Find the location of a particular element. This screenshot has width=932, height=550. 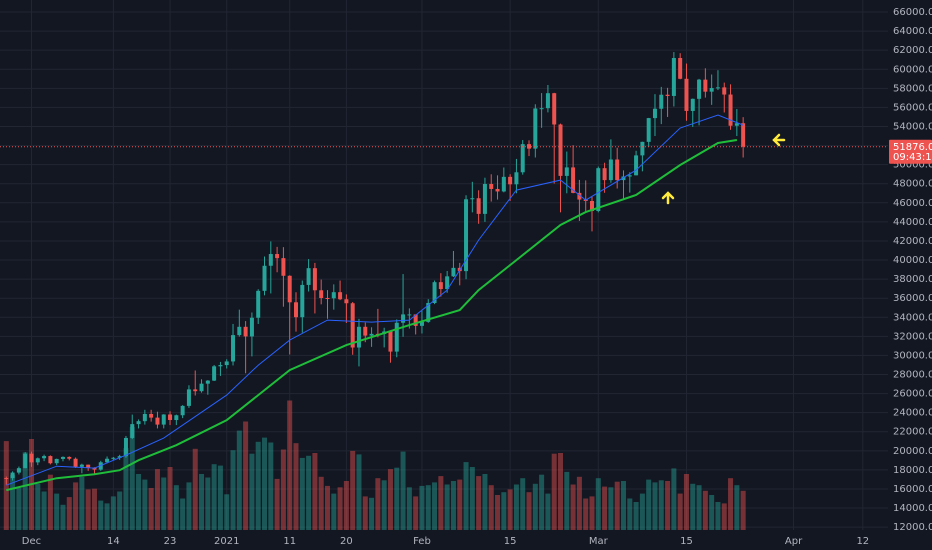

y-tick-label: 60000.0 is located at coordinates (912, 69).